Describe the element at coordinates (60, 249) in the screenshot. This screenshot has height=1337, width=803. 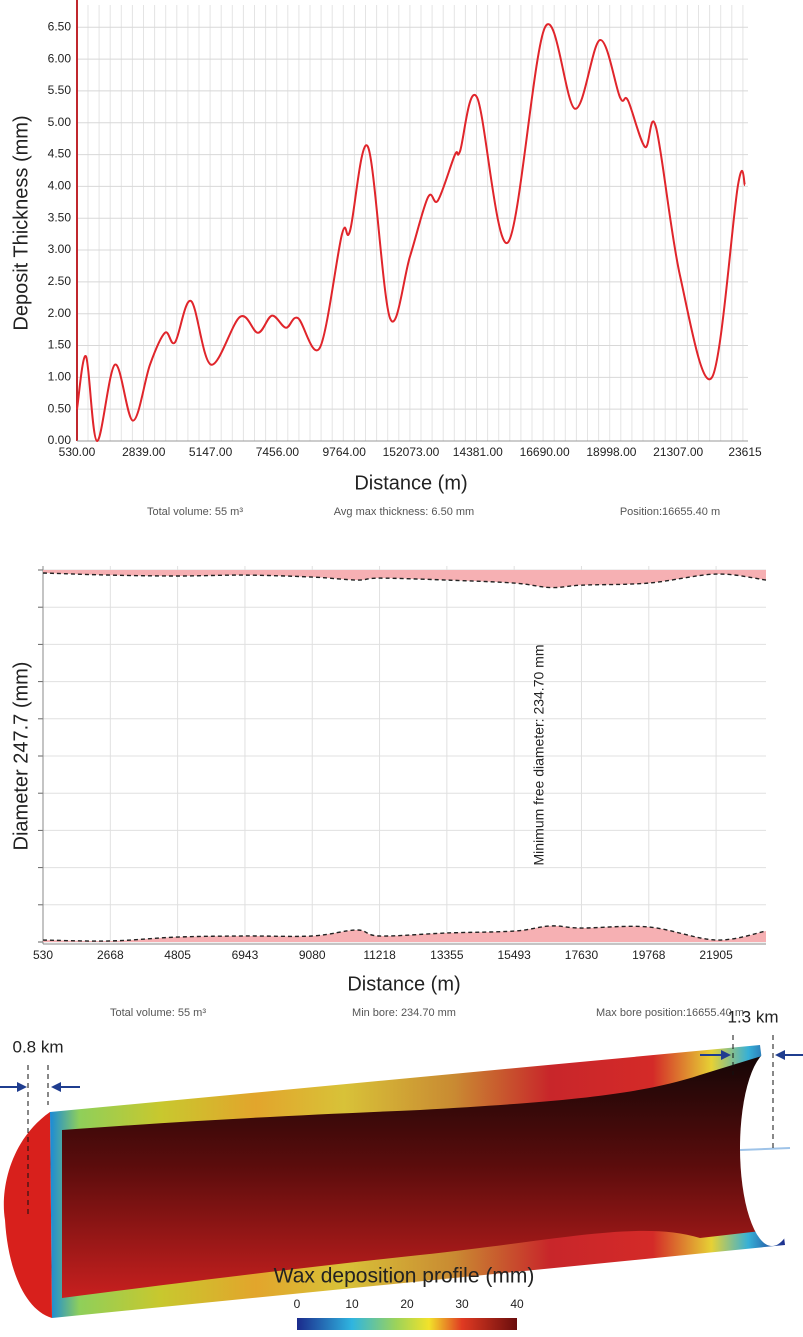
I see `y-tick-label: 3.00` at that location.